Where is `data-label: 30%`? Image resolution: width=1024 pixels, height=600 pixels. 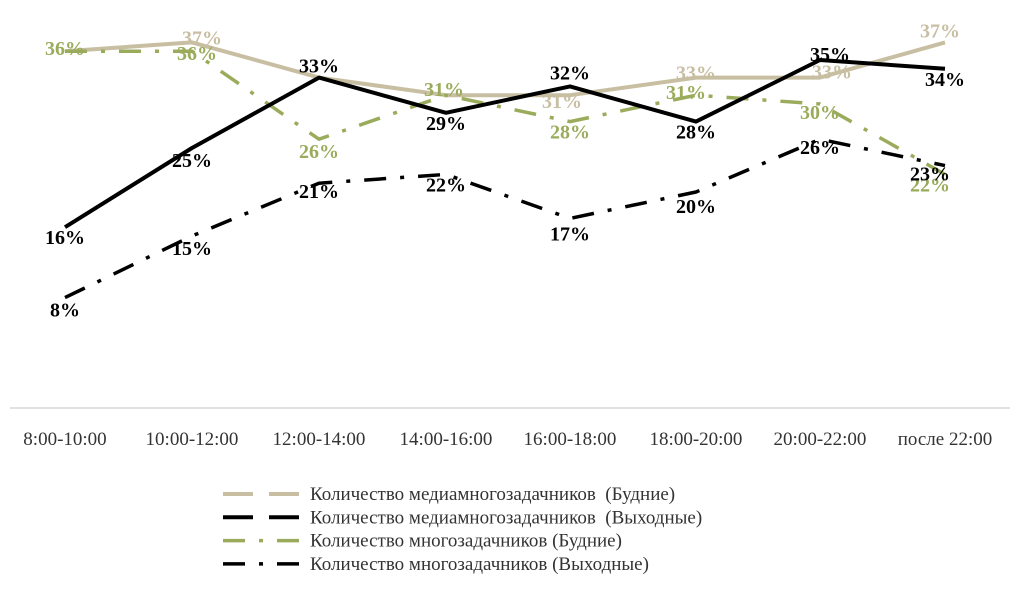 data-label: 30% is located at coordinates (820, 113).